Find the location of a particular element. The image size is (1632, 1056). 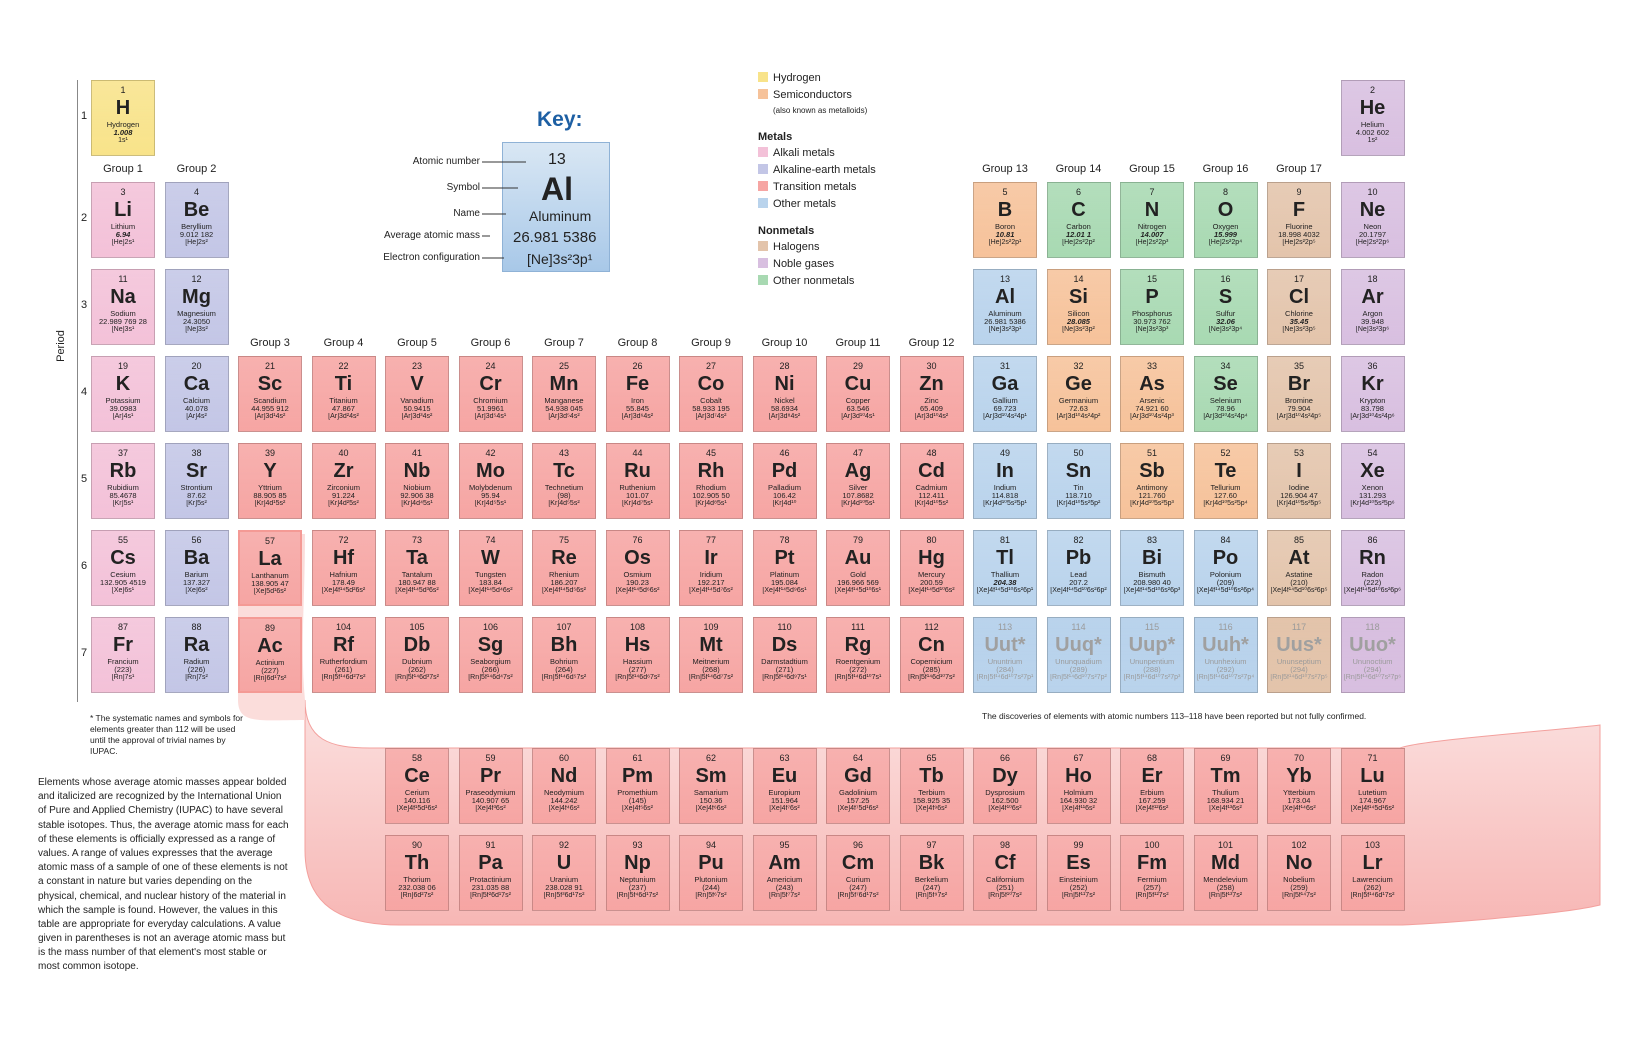

atomic-number: 44 is located at coordinates (637, 453).